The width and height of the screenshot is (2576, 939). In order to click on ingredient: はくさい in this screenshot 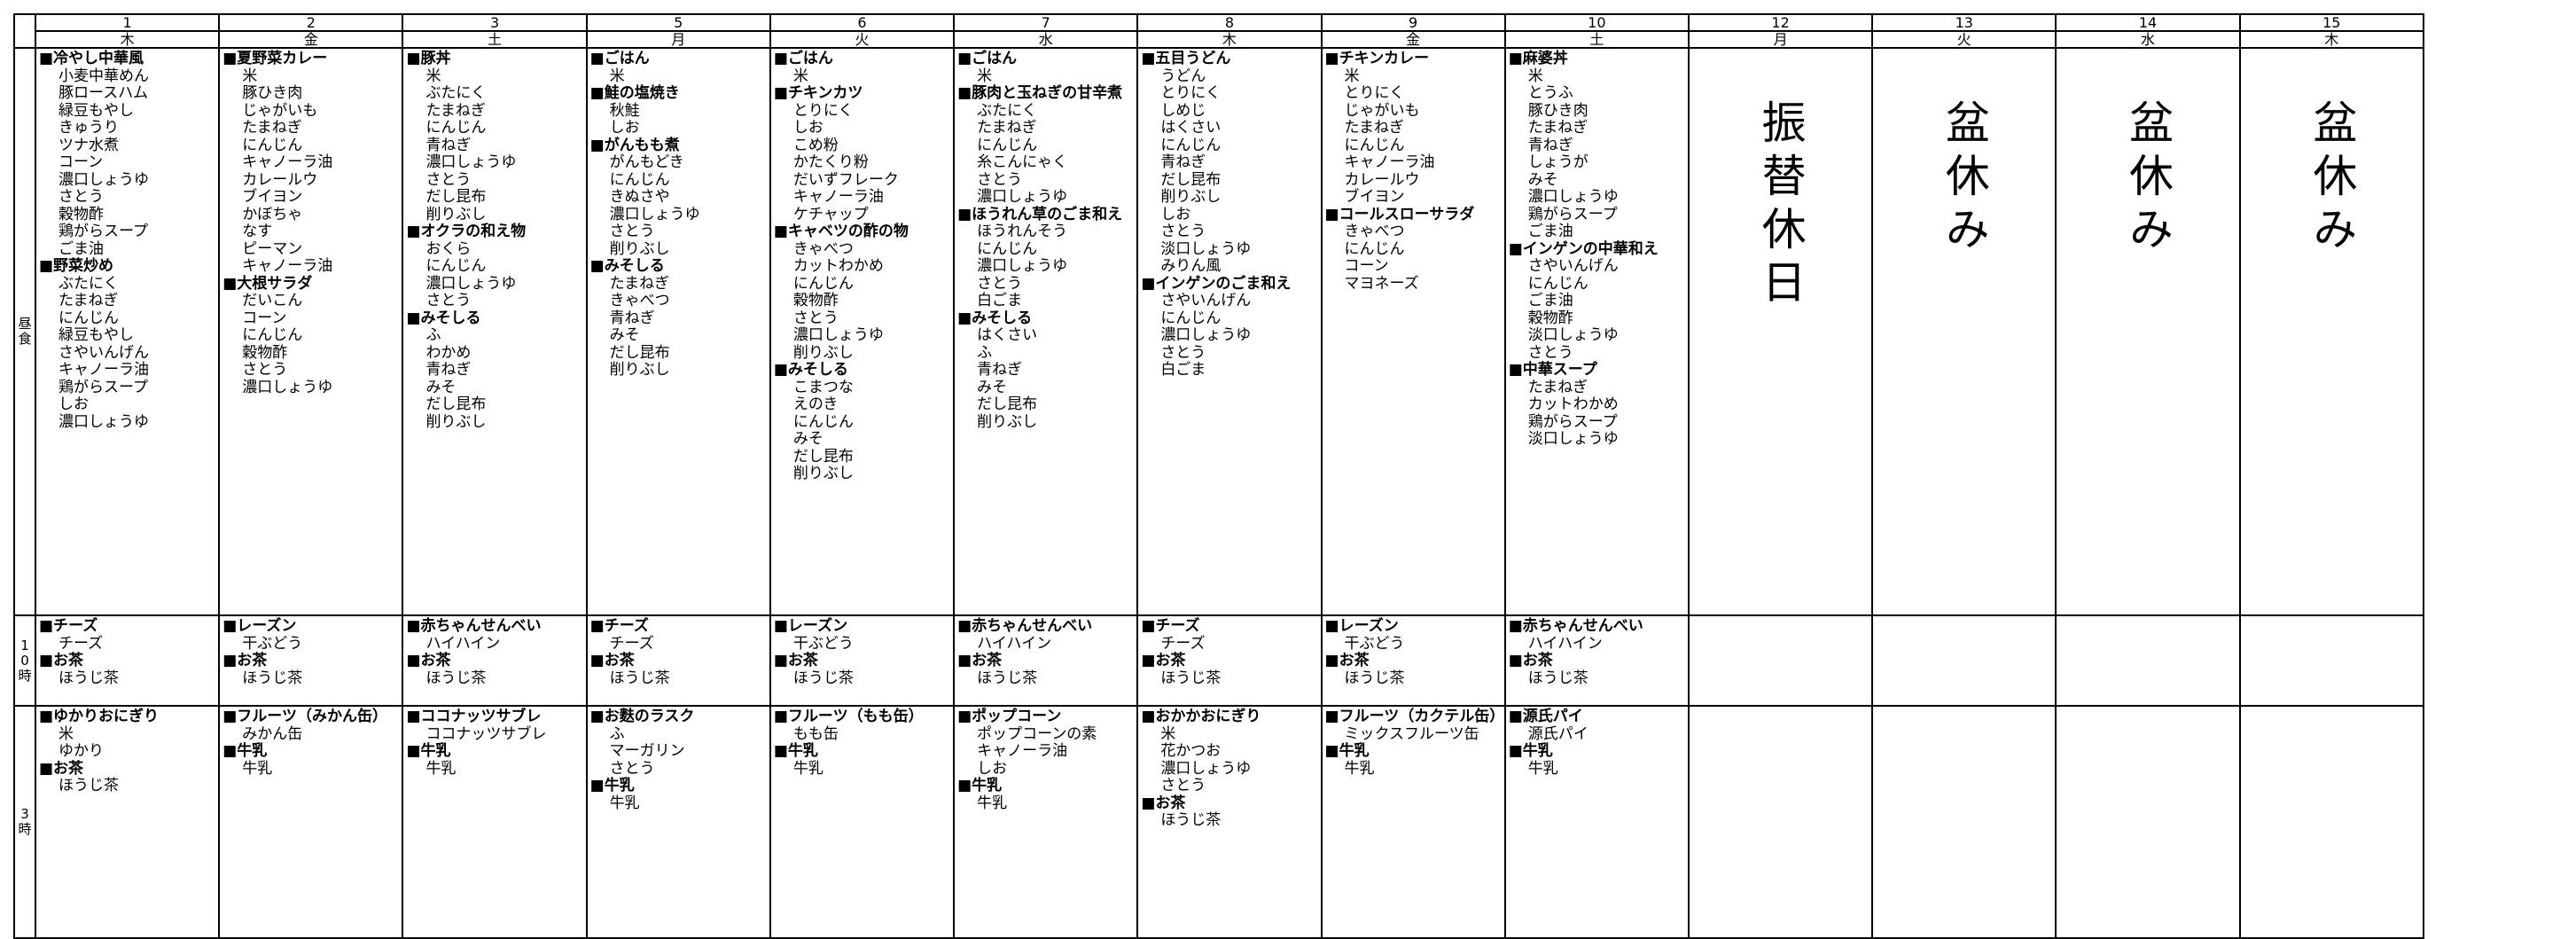, I will do `click(1007, 335)`.